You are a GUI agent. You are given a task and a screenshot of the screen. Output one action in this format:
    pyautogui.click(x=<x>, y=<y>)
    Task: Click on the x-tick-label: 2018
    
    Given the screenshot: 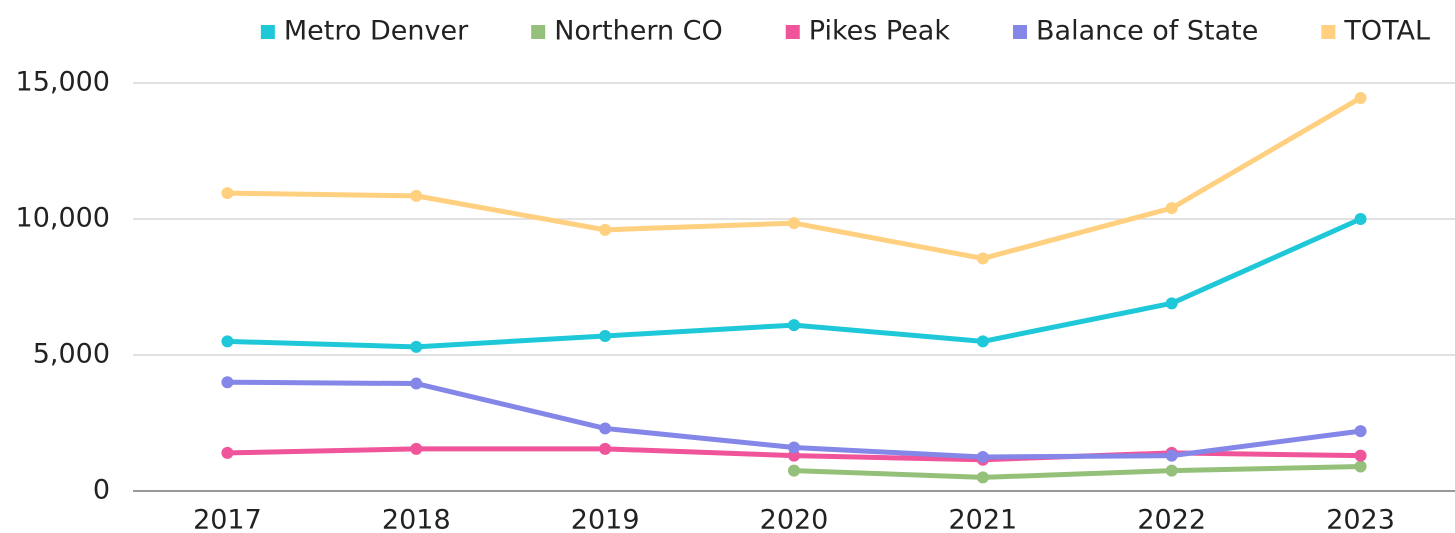 What is the action you would take?
    pyautogui.click(x=416, y=519)
    